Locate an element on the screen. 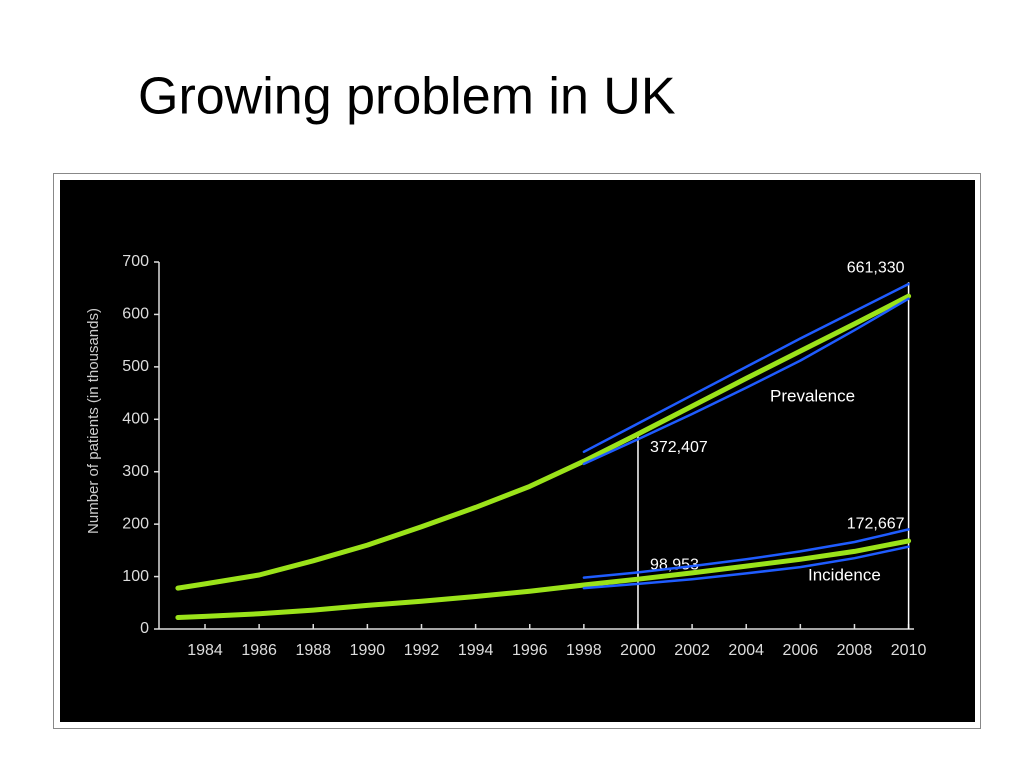 The width and height of the screenshot is (1024, 768). series-label: Incidence is located at coordinates (844, 574).